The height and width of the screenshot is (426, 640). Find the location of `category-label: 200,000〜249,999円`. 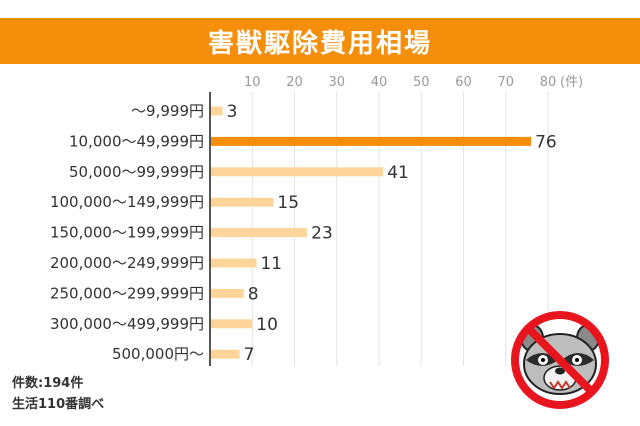

category-label: 200,000〜249,999円 is located at coordinates (127, 263).